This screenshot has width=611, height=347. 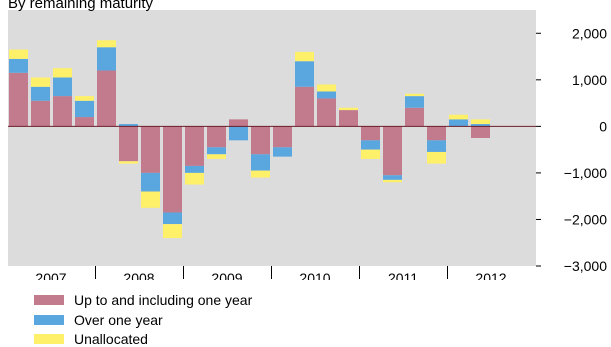 I want to click on legend-swatch-over-one-year, so click(x=49, y=320).